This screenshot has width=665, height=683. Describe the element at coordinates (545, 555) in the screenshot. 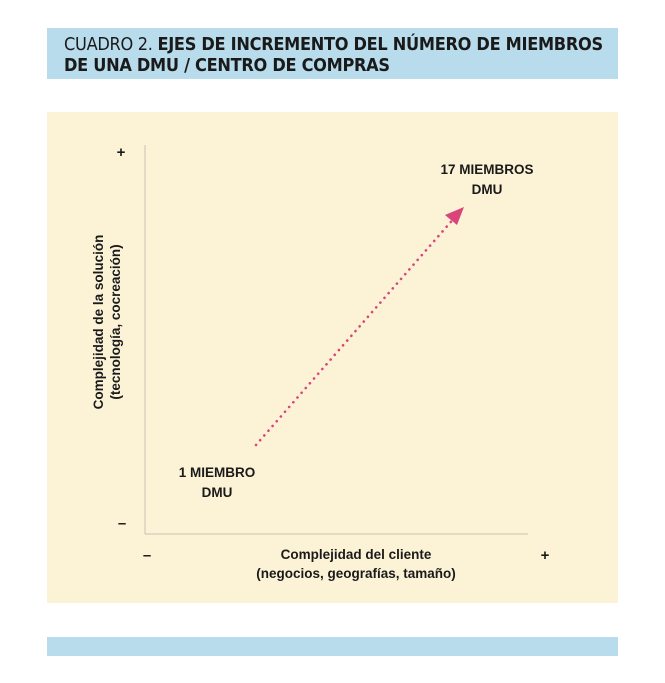

I see `x-plus-sign: +` at that location.